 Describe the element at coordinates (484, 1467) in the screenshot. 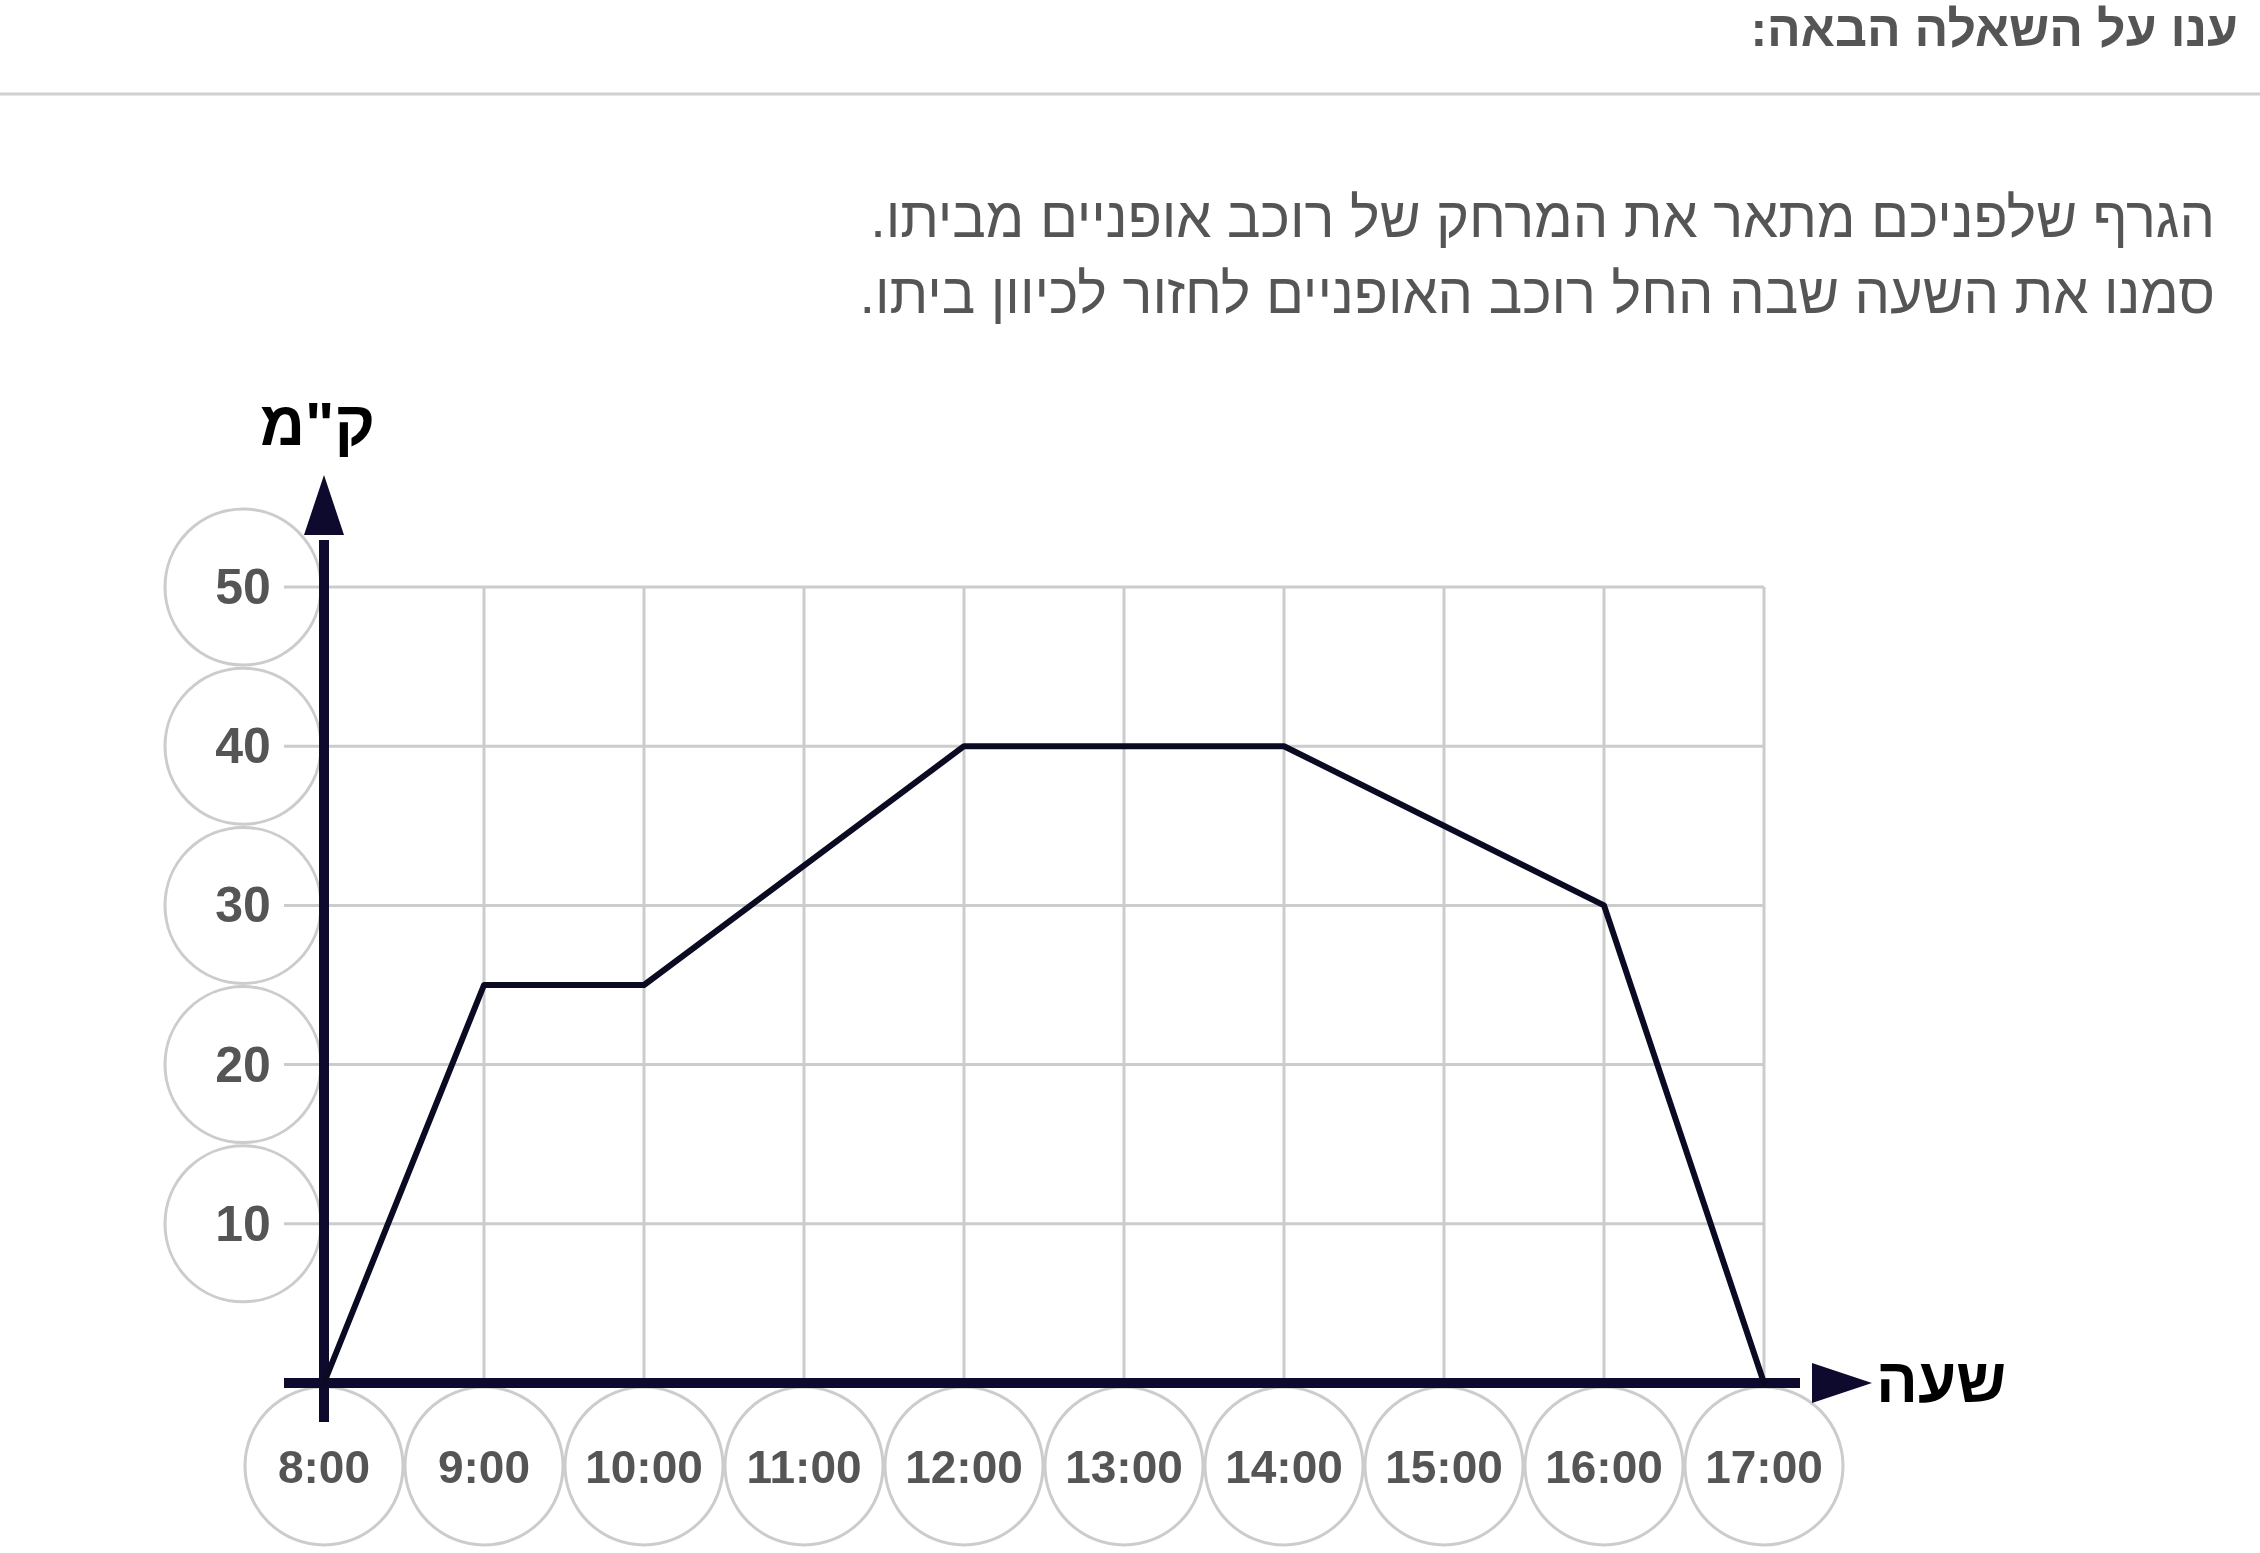

I see `x-tick-label: 9:00` at that location.